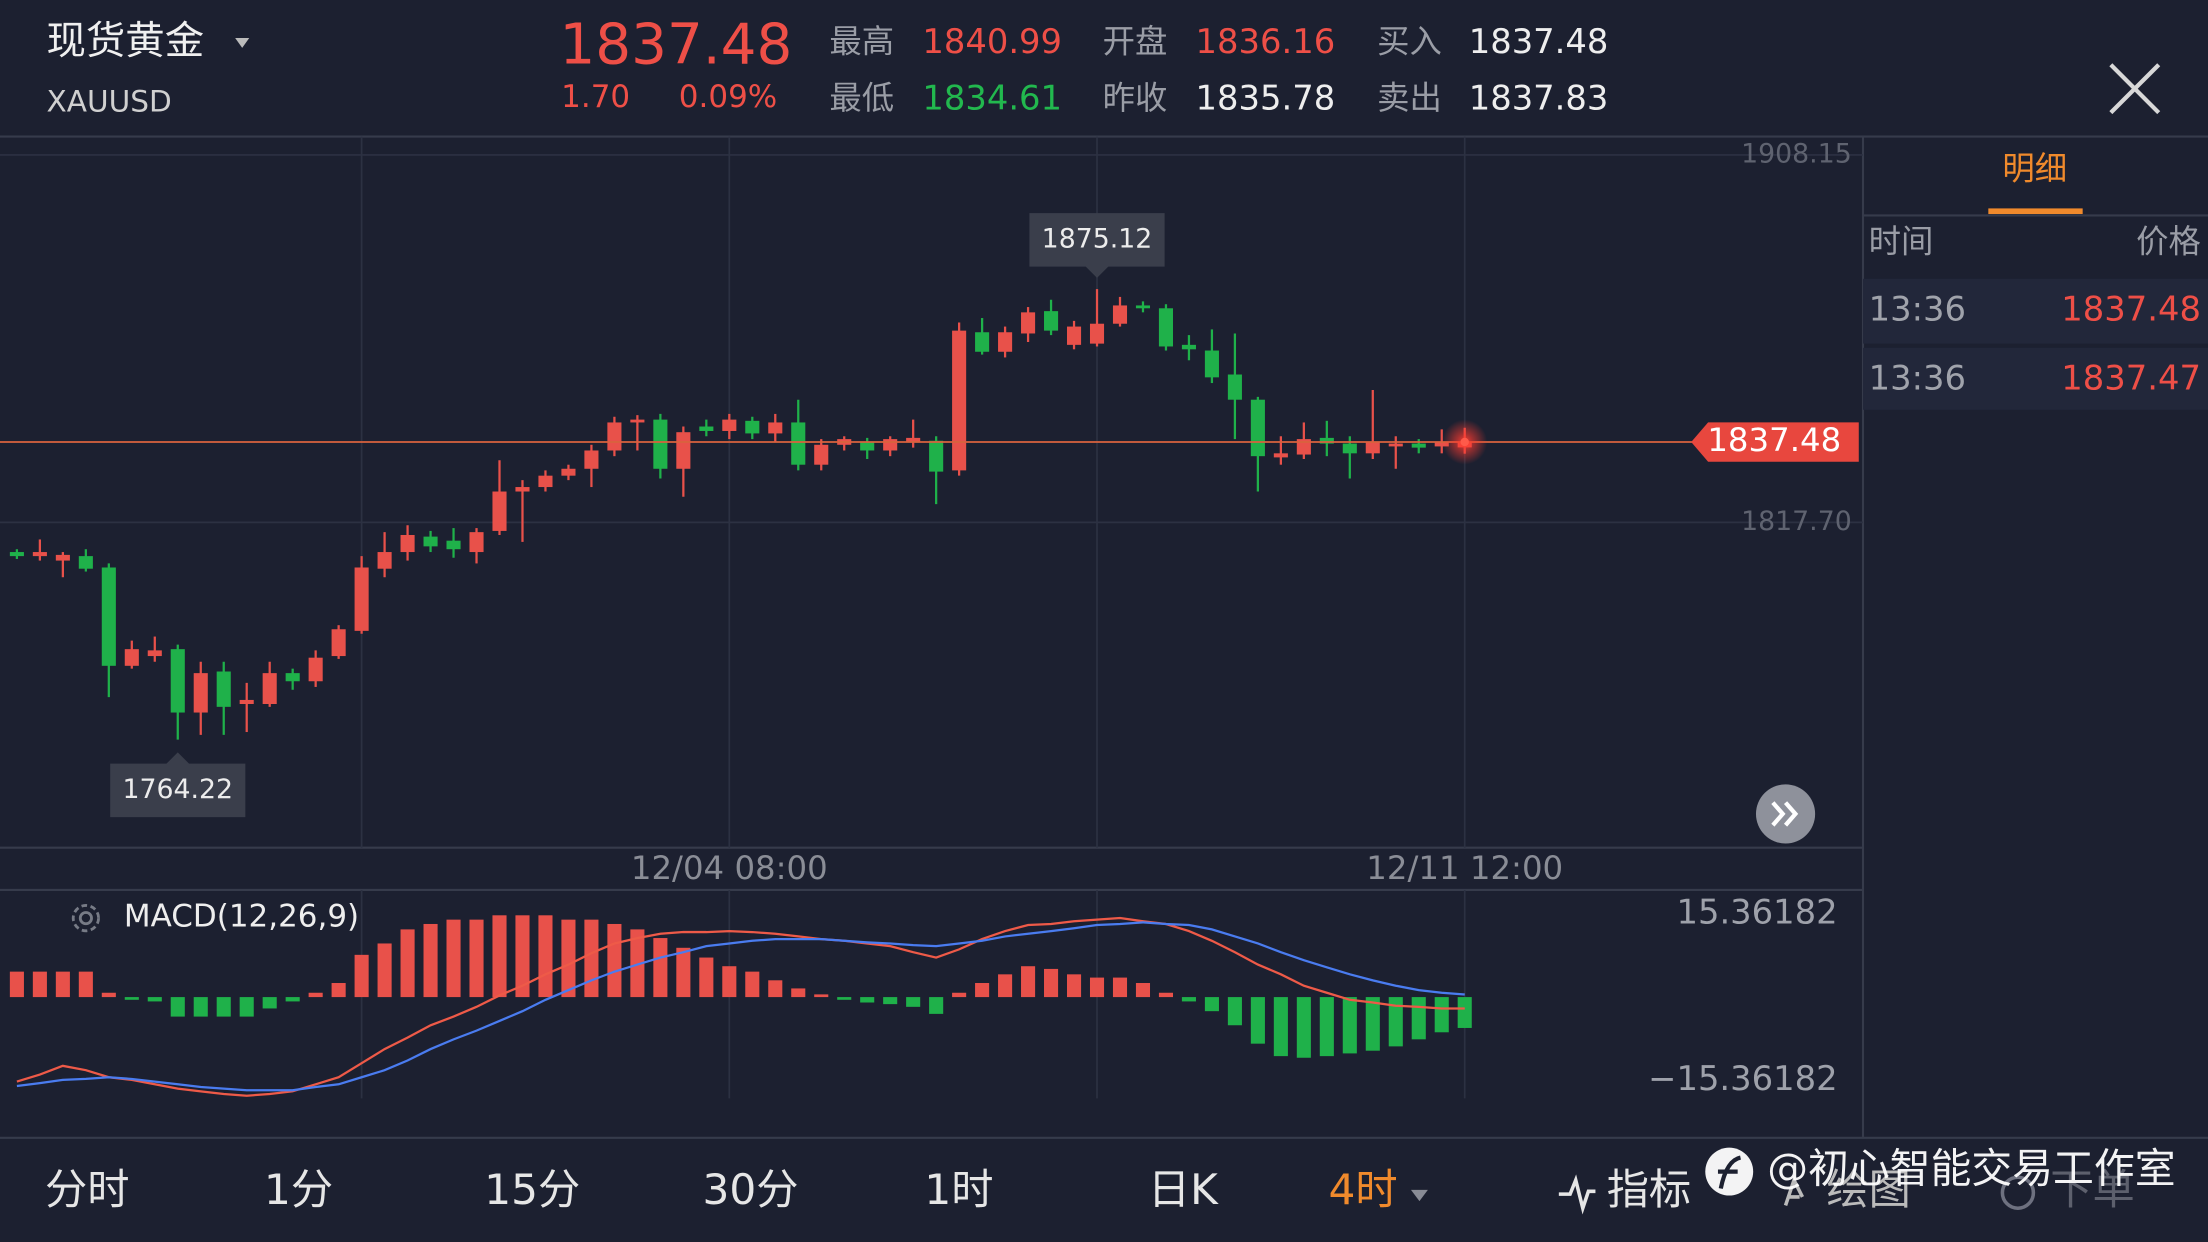 This screenshot has width=2208, height=1242. What do you see at coordinates (1464, 868) in the screenshot?
I see `x-tick-label: 12/11 12:00` at bounding box center [1464, 868].